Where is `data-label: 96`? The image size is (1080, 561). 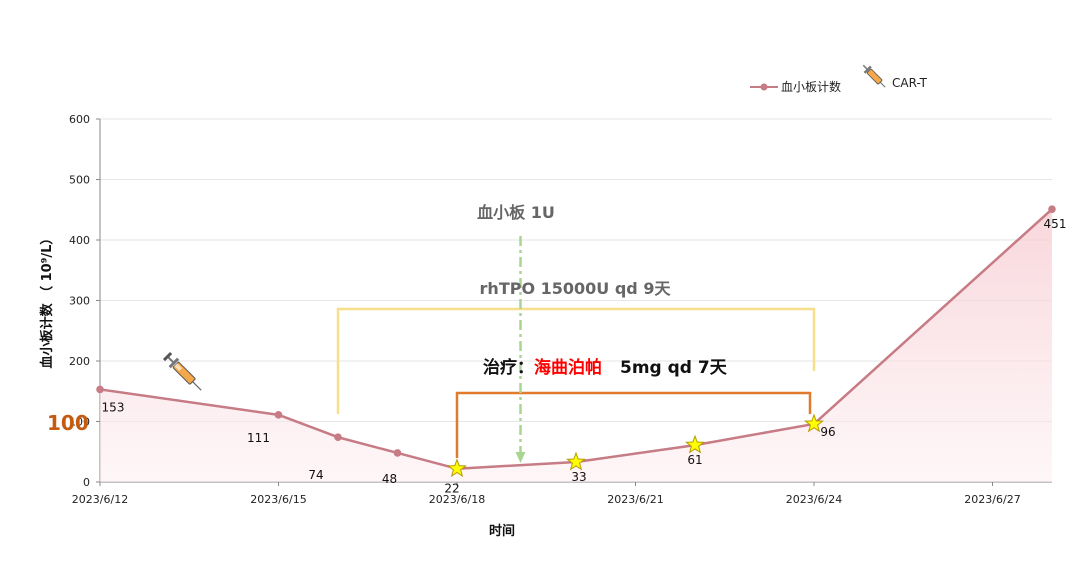
data-label: 96 is located at coordinates (827, 432).